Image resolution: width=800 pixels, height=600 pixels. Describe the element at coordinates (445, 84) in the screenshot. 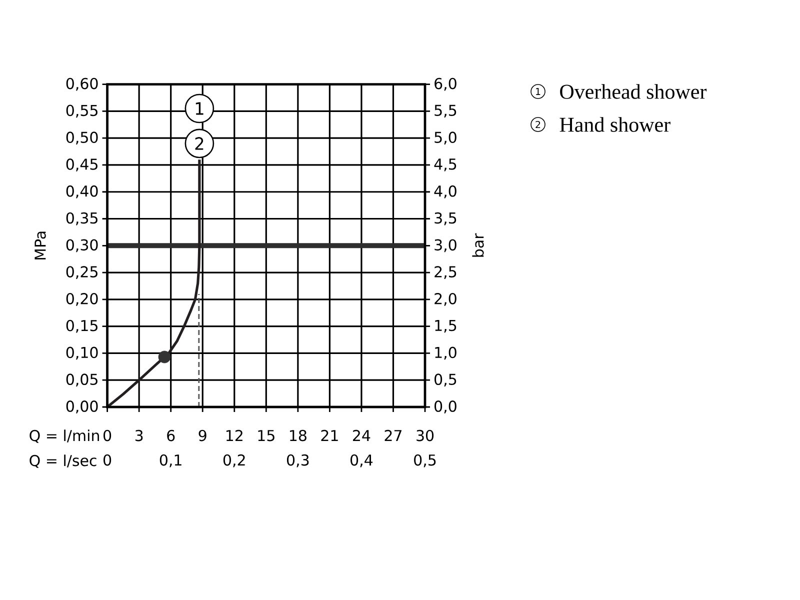

I see `y2-tick-label: 6,0` at that location.